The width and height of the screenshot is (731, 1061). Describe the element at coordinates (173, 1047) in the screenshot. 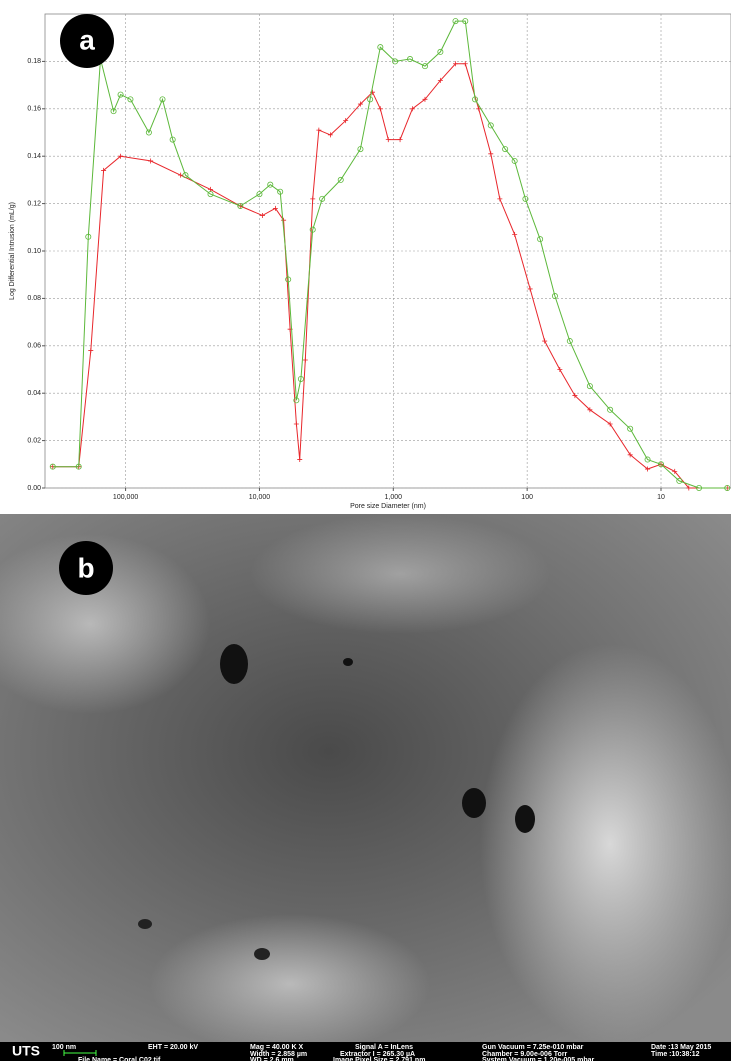

I see `info-text: EHT = 20.00 kV` at that location.